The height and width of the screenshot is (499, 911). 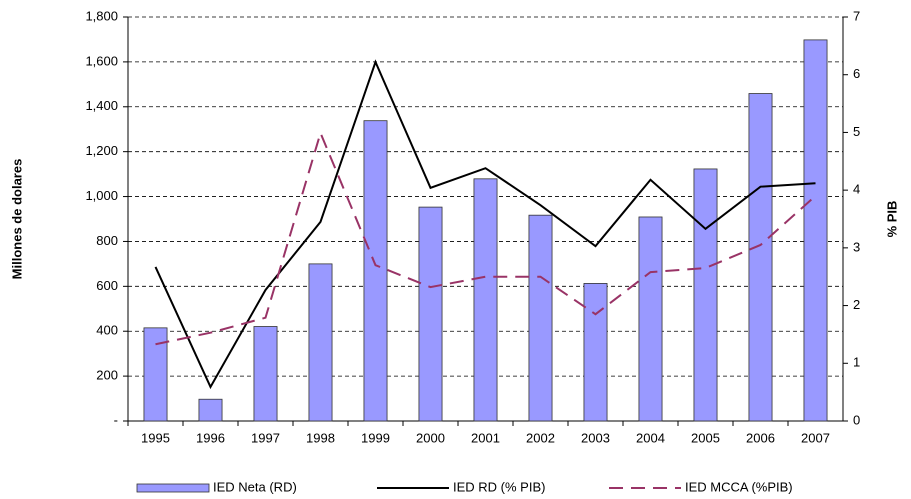 What do you see at coordinates (210, 437) in the screenshot?
I see `x-tick-label: 1996` at bounding box center [210, 437].